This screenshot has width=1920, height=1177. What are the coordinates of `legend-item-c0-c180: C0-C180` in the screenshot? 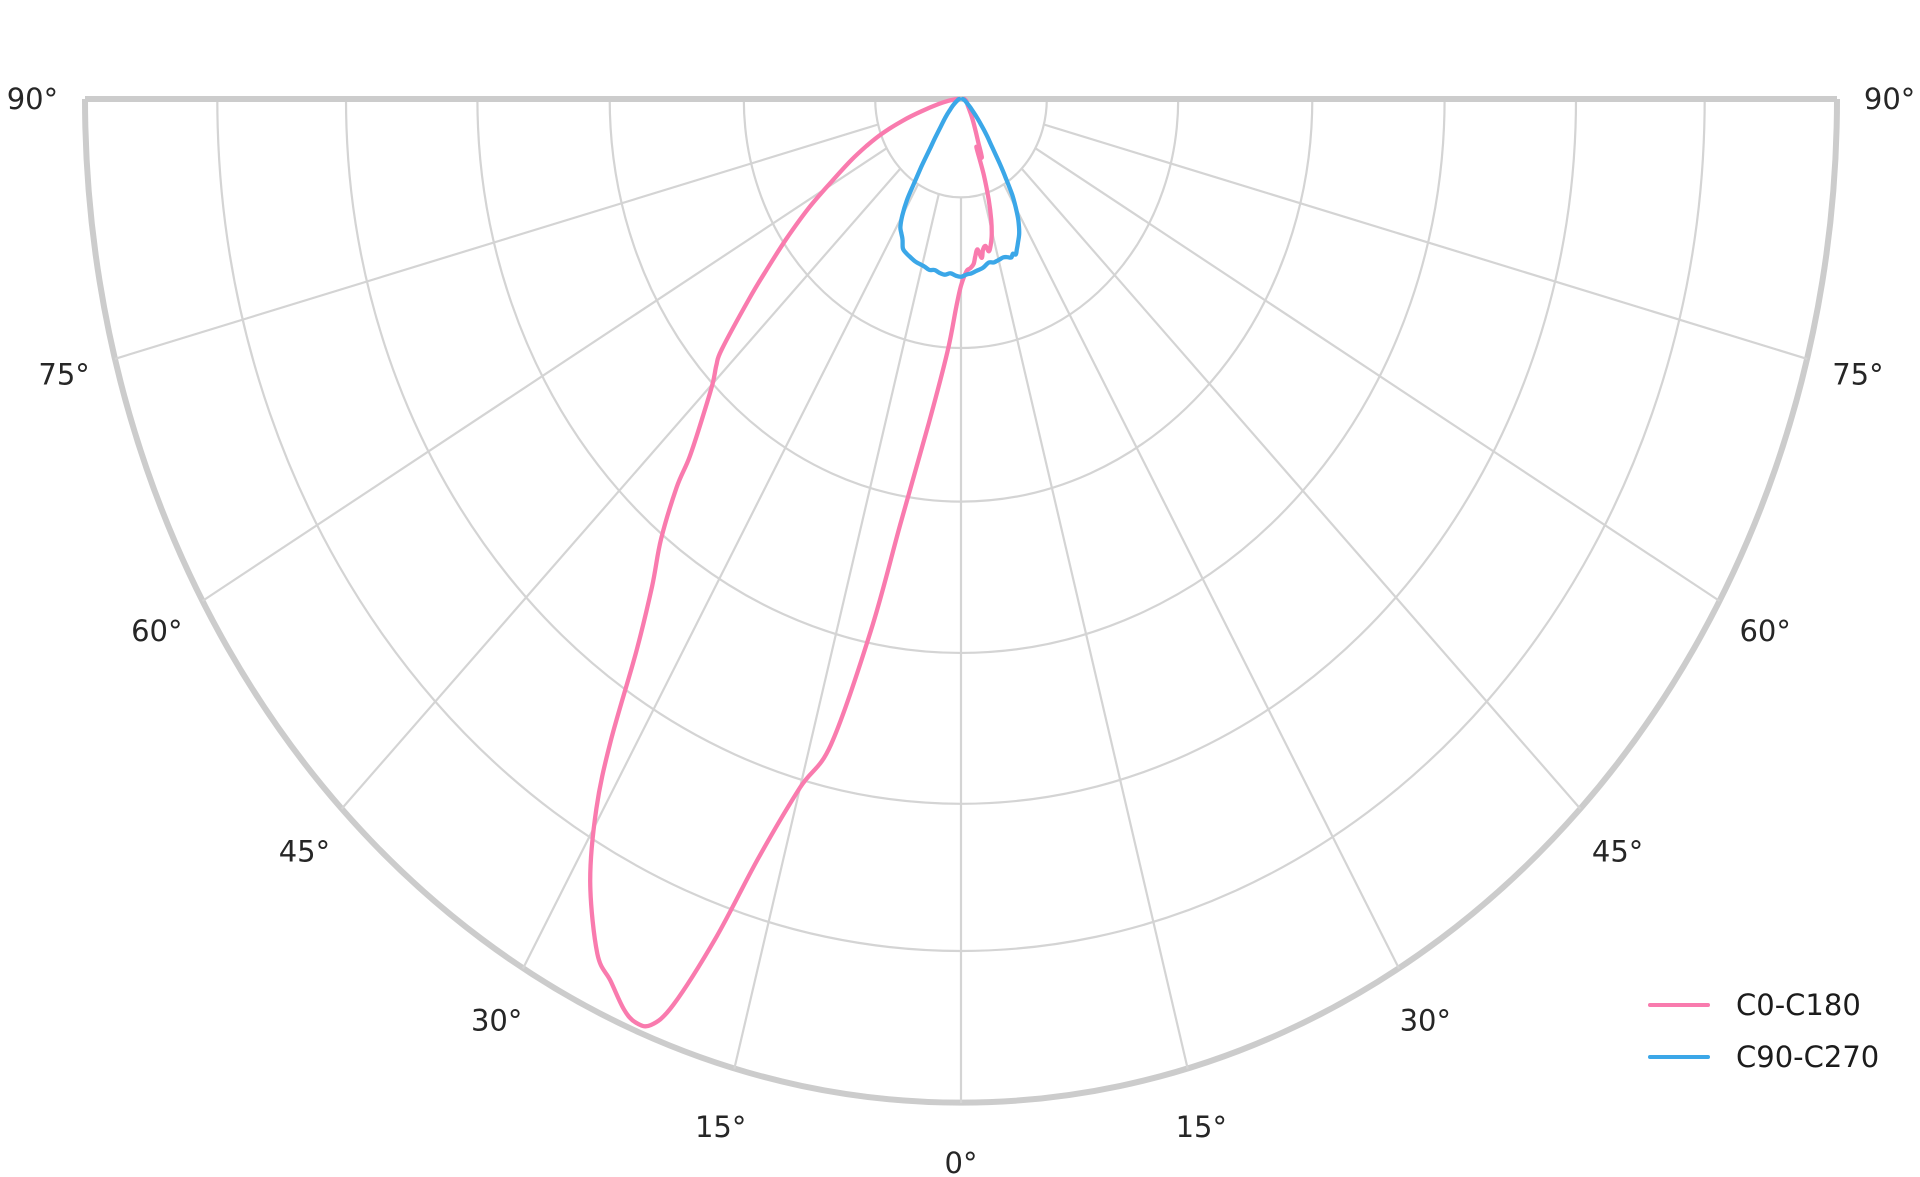 It's located at (1763, 1005).